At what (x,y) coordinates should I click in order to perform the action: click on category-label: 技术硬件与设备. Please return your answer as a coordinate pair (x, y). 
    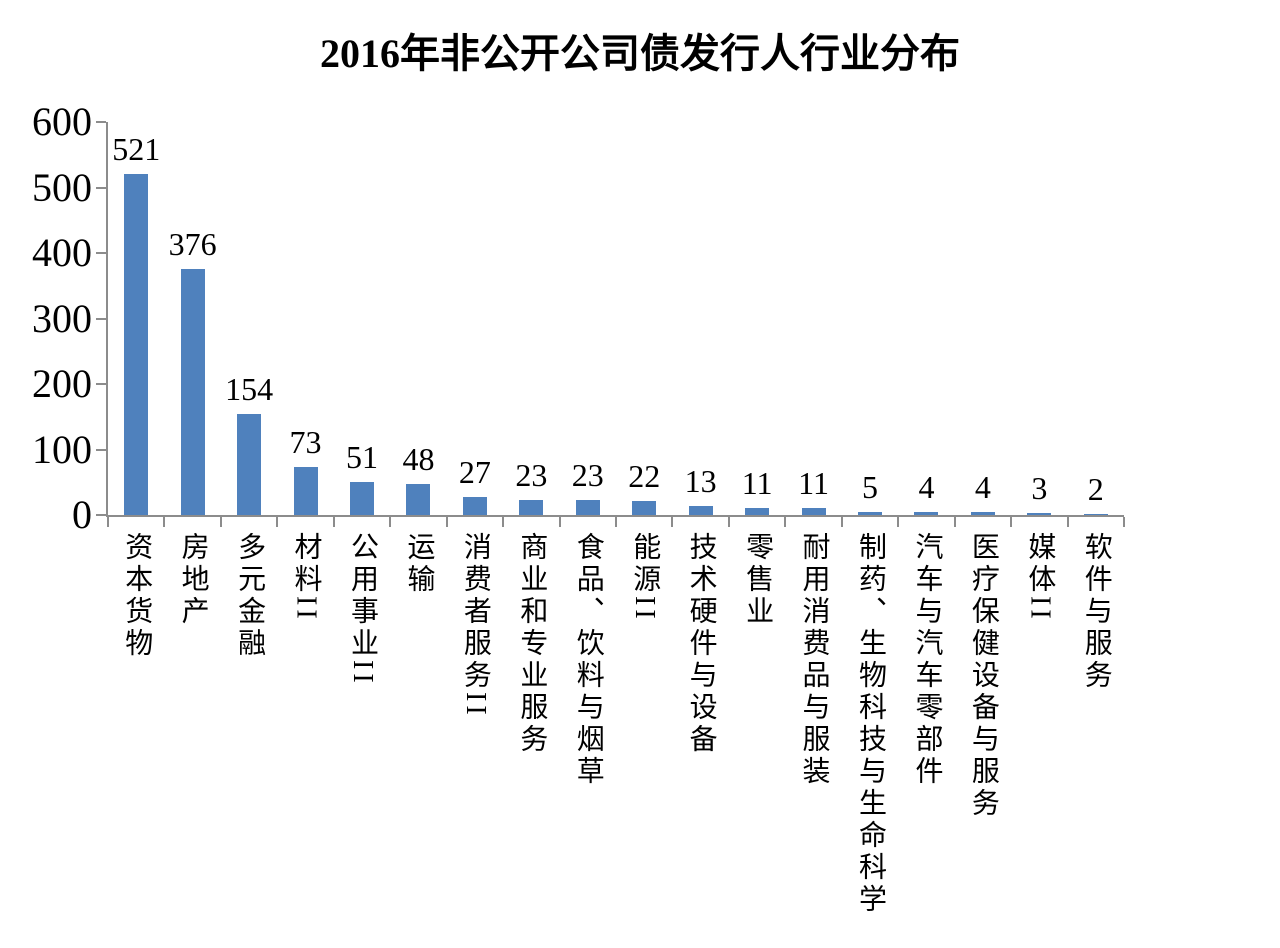
    Looking at the image, I should click on (700, 740).